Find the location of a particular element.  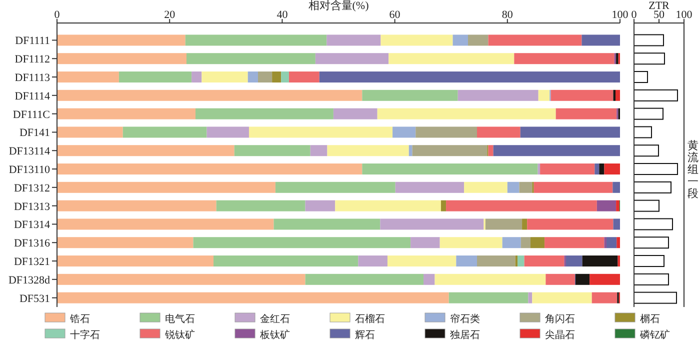

legend-label: 石榴石 is located at coordinates (370, 319).